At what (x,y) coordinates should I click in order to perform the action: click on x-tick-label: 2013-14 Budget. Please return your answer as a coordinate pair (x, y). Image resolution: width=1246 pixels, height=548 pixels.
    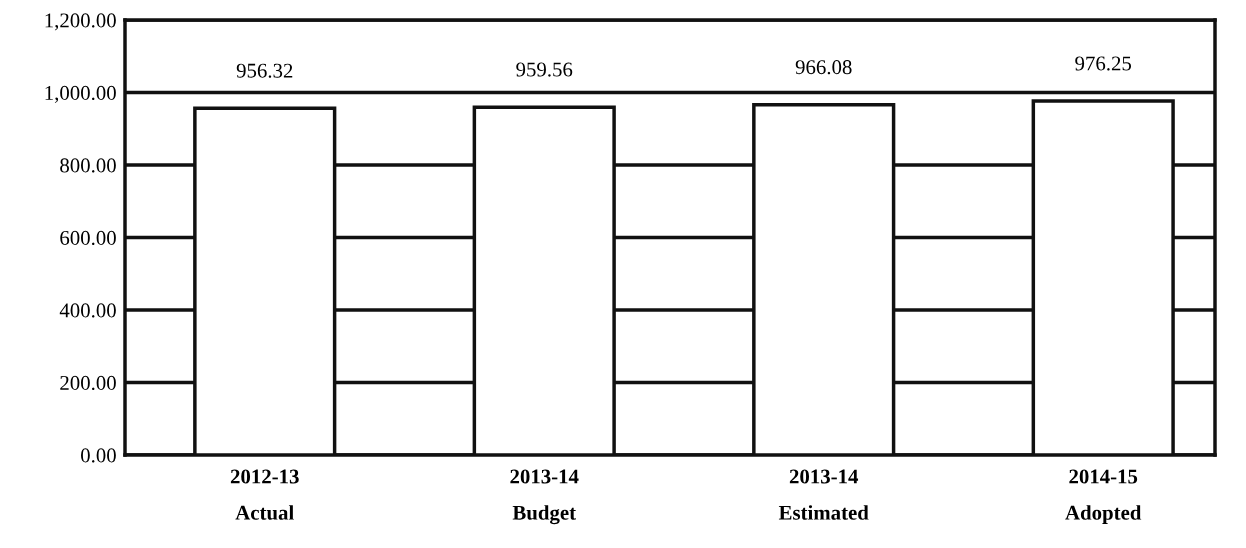
    Looking at the image, I should click on (544, 497).